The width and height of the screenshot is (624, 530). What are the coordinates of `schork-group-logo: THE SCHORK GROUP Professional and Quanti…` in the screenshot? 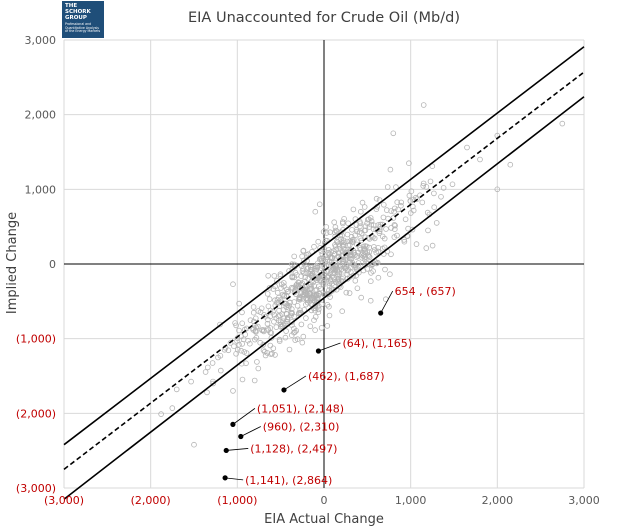 It's located at (83, 19).